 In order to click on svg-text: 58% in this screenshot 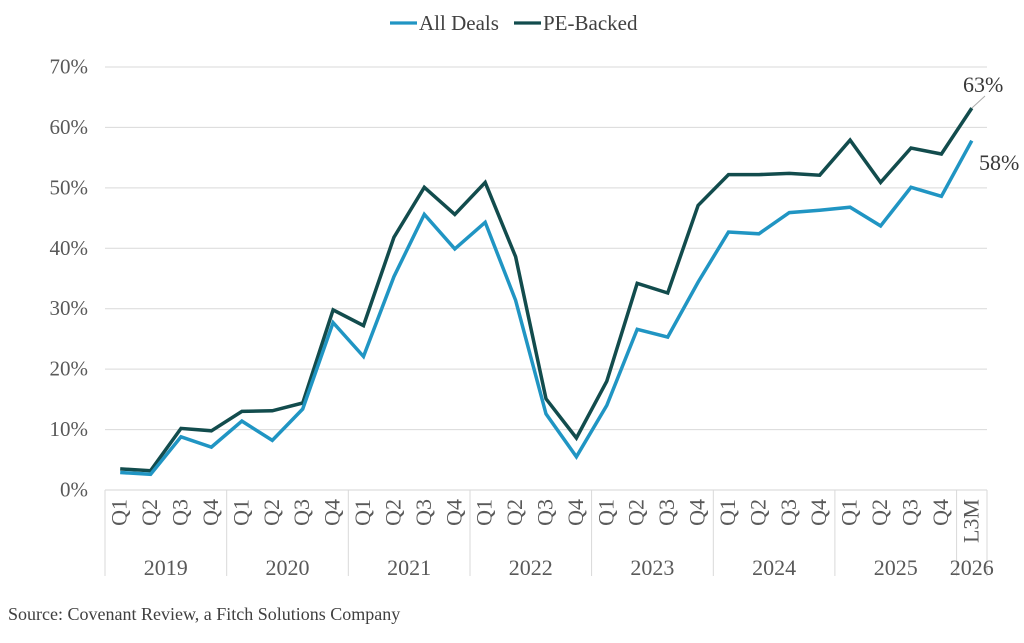, I will do `click(999, 162)`.